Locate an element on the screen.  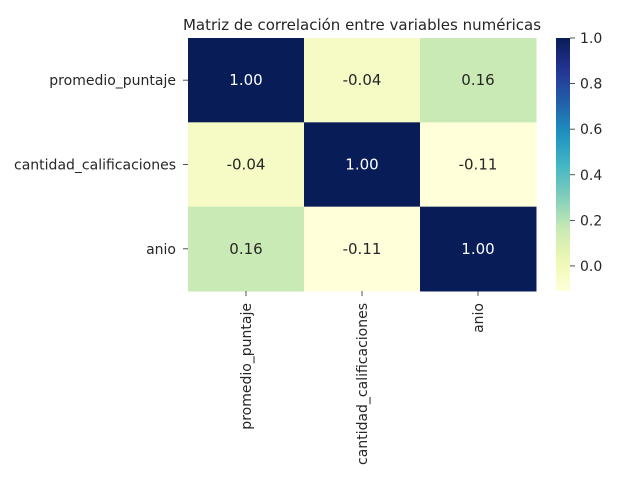
column-label-1: cantidad_calificaciones is located at coordinates (363, 384).